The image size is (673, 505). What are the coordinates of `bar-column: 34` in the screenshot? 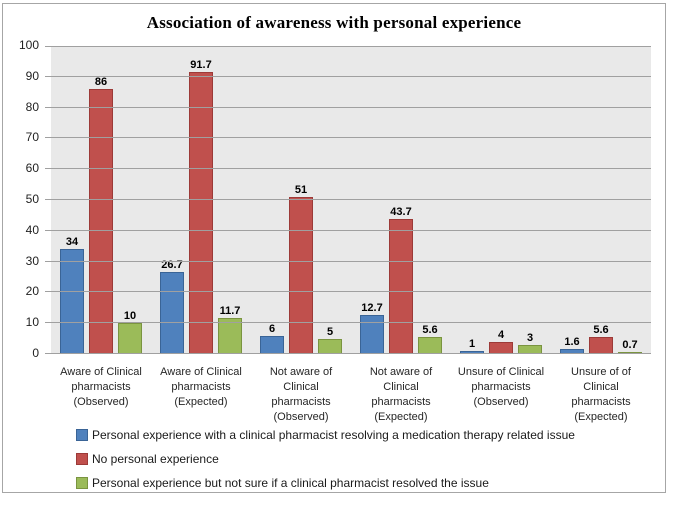 It's located at (72, 200).